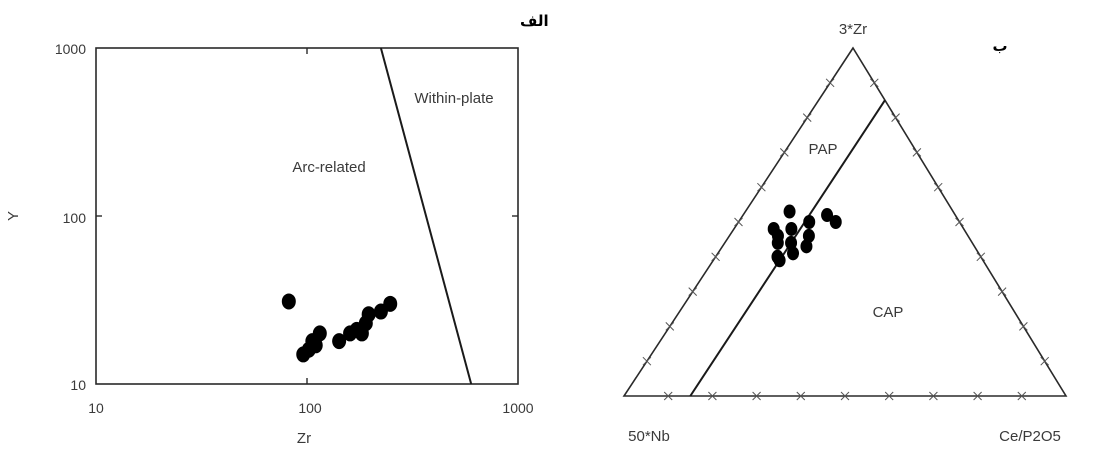 The width and height of the screenshot is (1093, 452). Describe the element at coordinates (888, 312) in the screenshot. I see `region-label-cap: CAP` at that location.